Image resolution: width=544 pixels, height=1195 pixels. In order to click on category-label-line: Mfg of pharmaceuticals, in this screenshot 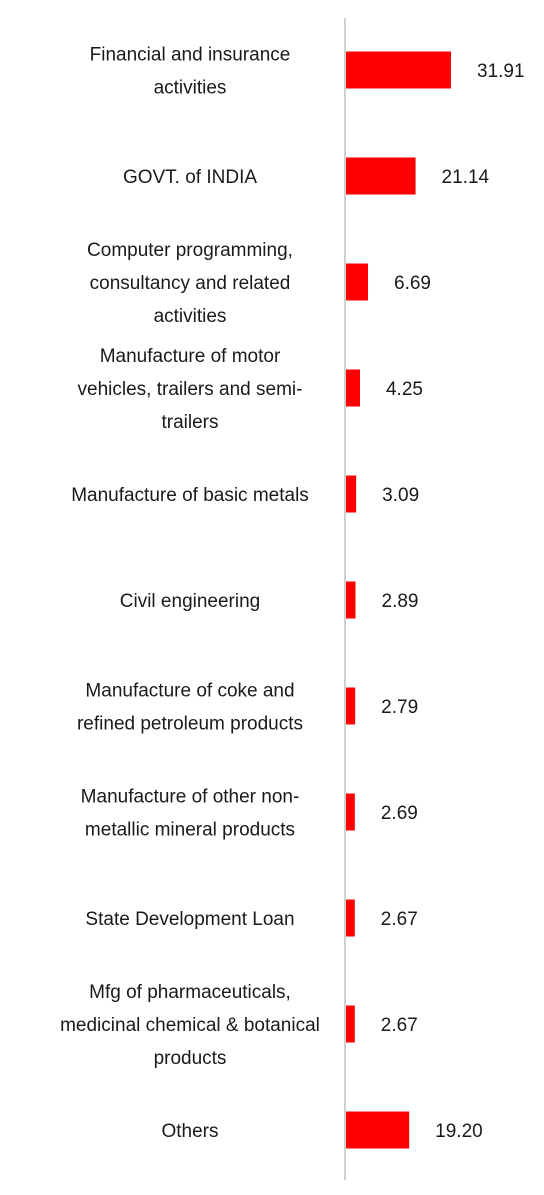, I will do `click(190, 992)`.